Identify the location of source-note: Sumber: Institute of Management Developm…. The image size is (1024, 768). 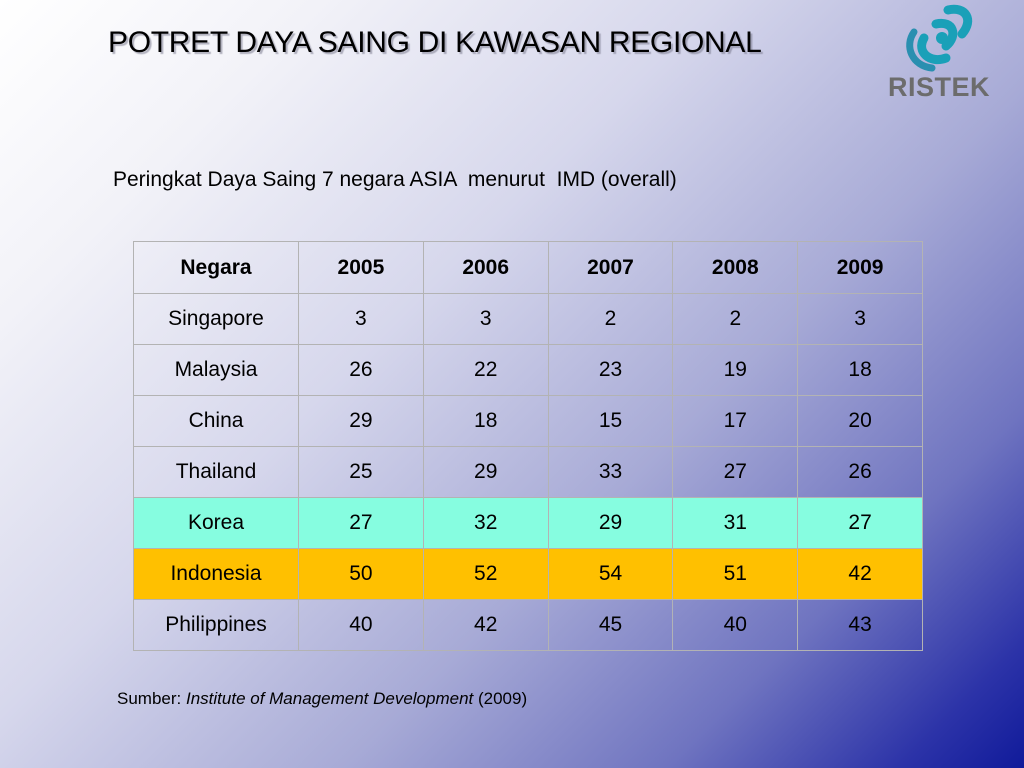
(322, 699).